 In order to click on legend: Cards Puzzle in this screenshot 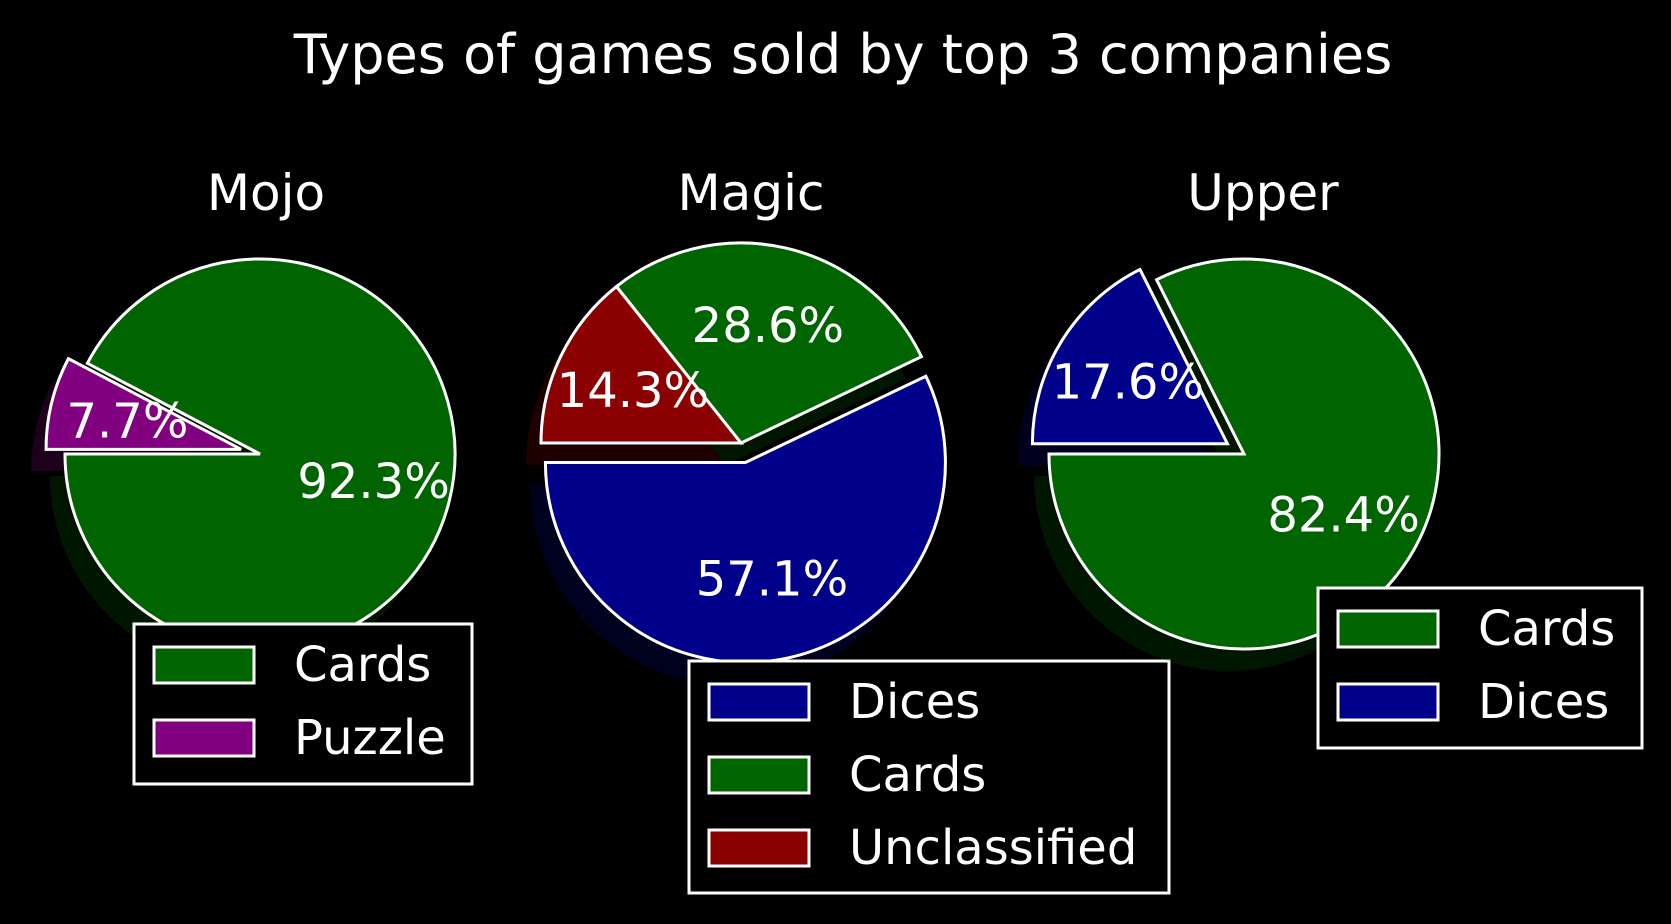, I will do `click(303, 704)`.